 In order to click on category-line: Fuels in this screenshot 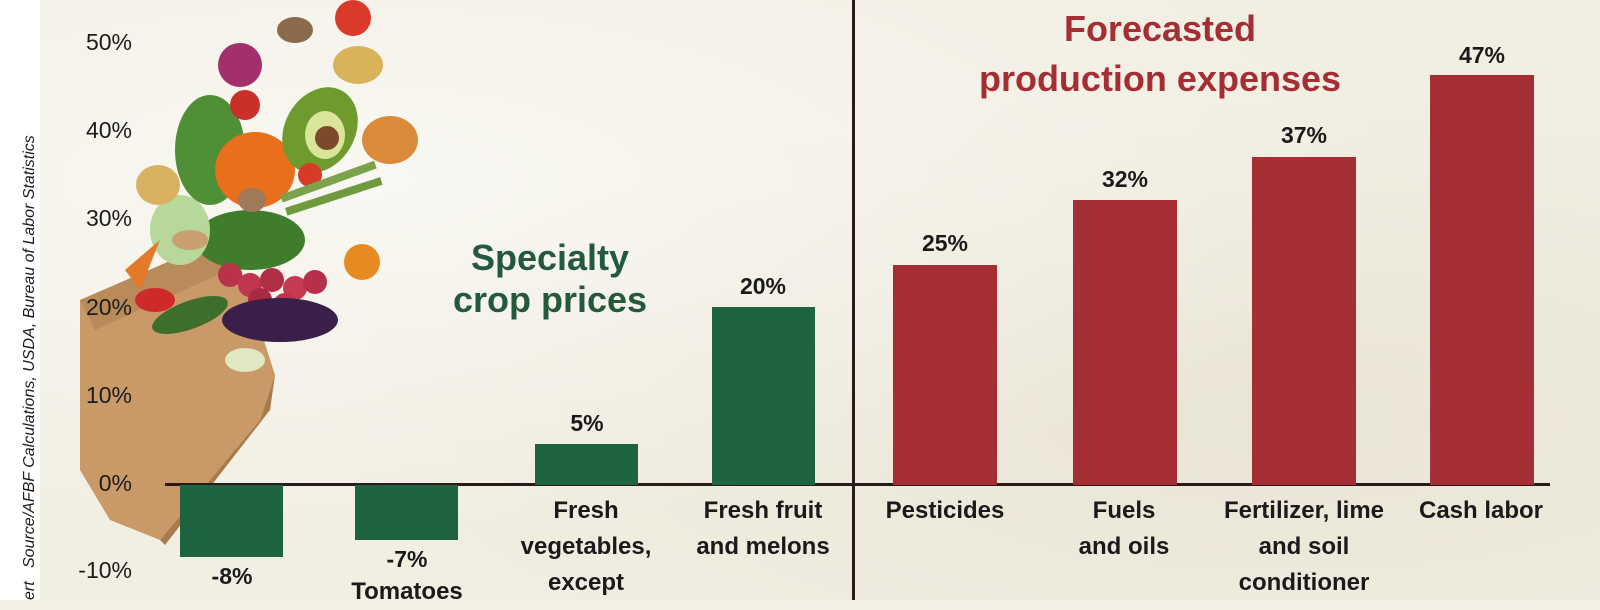, I will do `click(1124, 510)`.